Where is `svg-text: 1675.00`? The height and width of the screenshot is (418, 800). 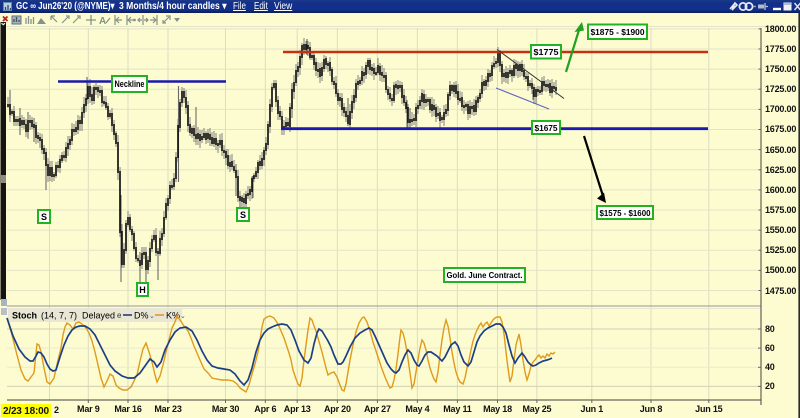 svg-text: 1675.00 is located at coordinates (780, 129).